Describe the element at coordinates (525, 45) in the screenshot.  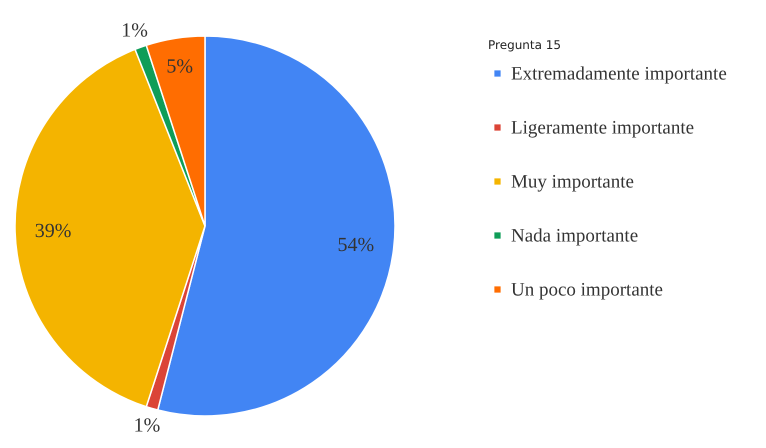
I see `legend-title: Pregunta 15` at that location.